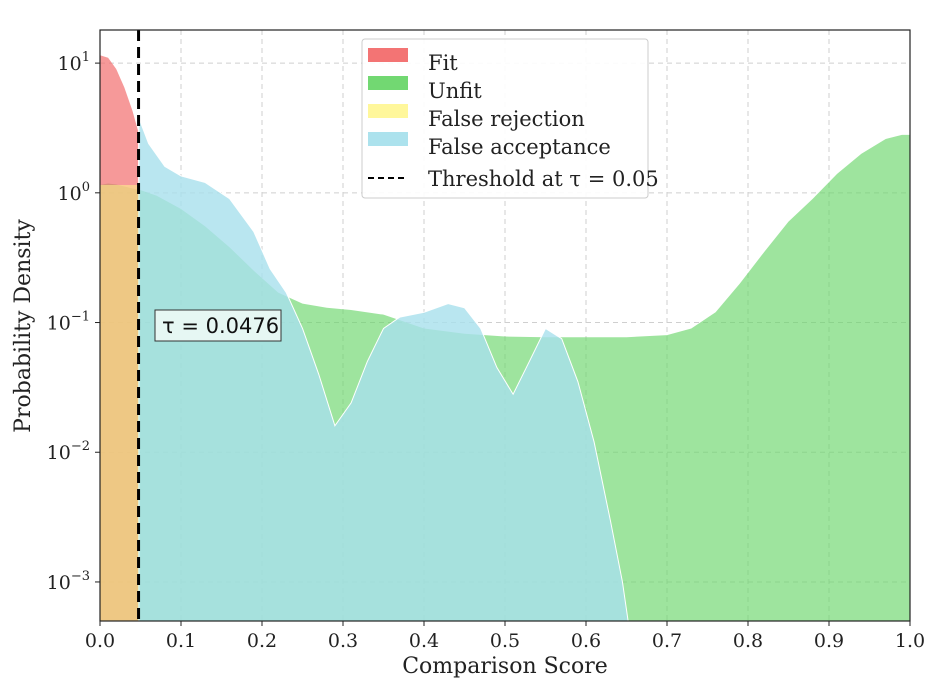 This screenshot has height=686, width=934. What do you see at coordinates (519, 147) in the screenshot?
I see `legend-label-false-acceptance: False acceptance` at bounding box center [519, 147].